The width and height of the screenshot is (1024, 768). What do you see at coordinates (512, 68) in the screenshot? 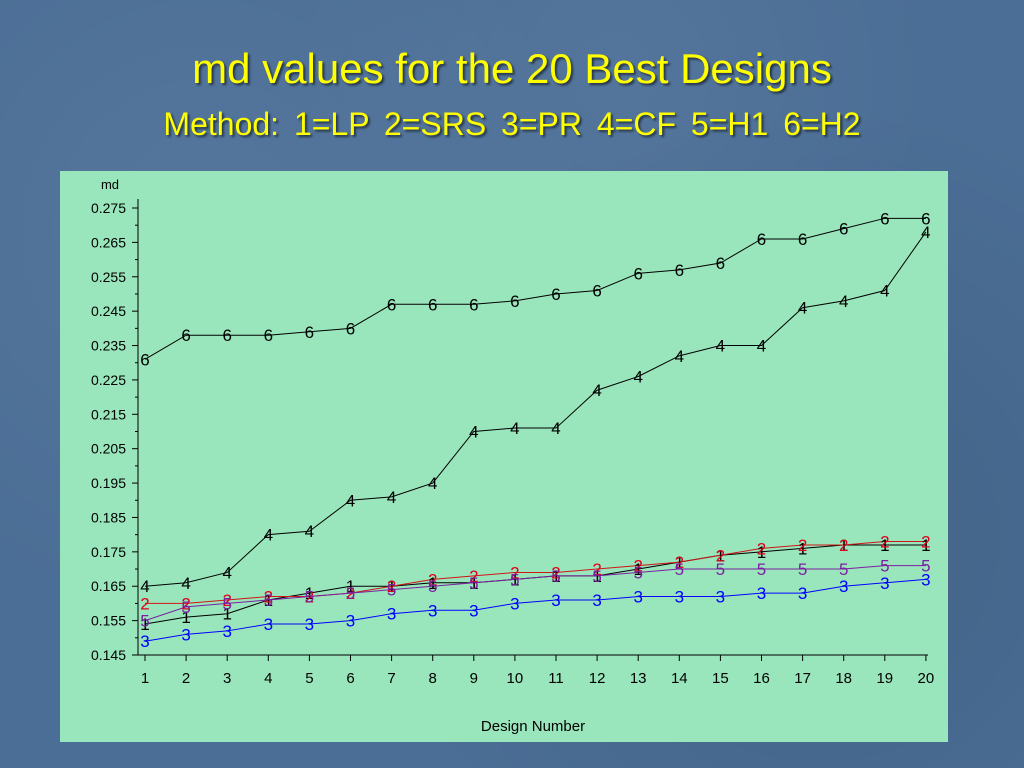
I see `slide-title: md values for the 20 Best Designs` at bounding box center [512, 68].